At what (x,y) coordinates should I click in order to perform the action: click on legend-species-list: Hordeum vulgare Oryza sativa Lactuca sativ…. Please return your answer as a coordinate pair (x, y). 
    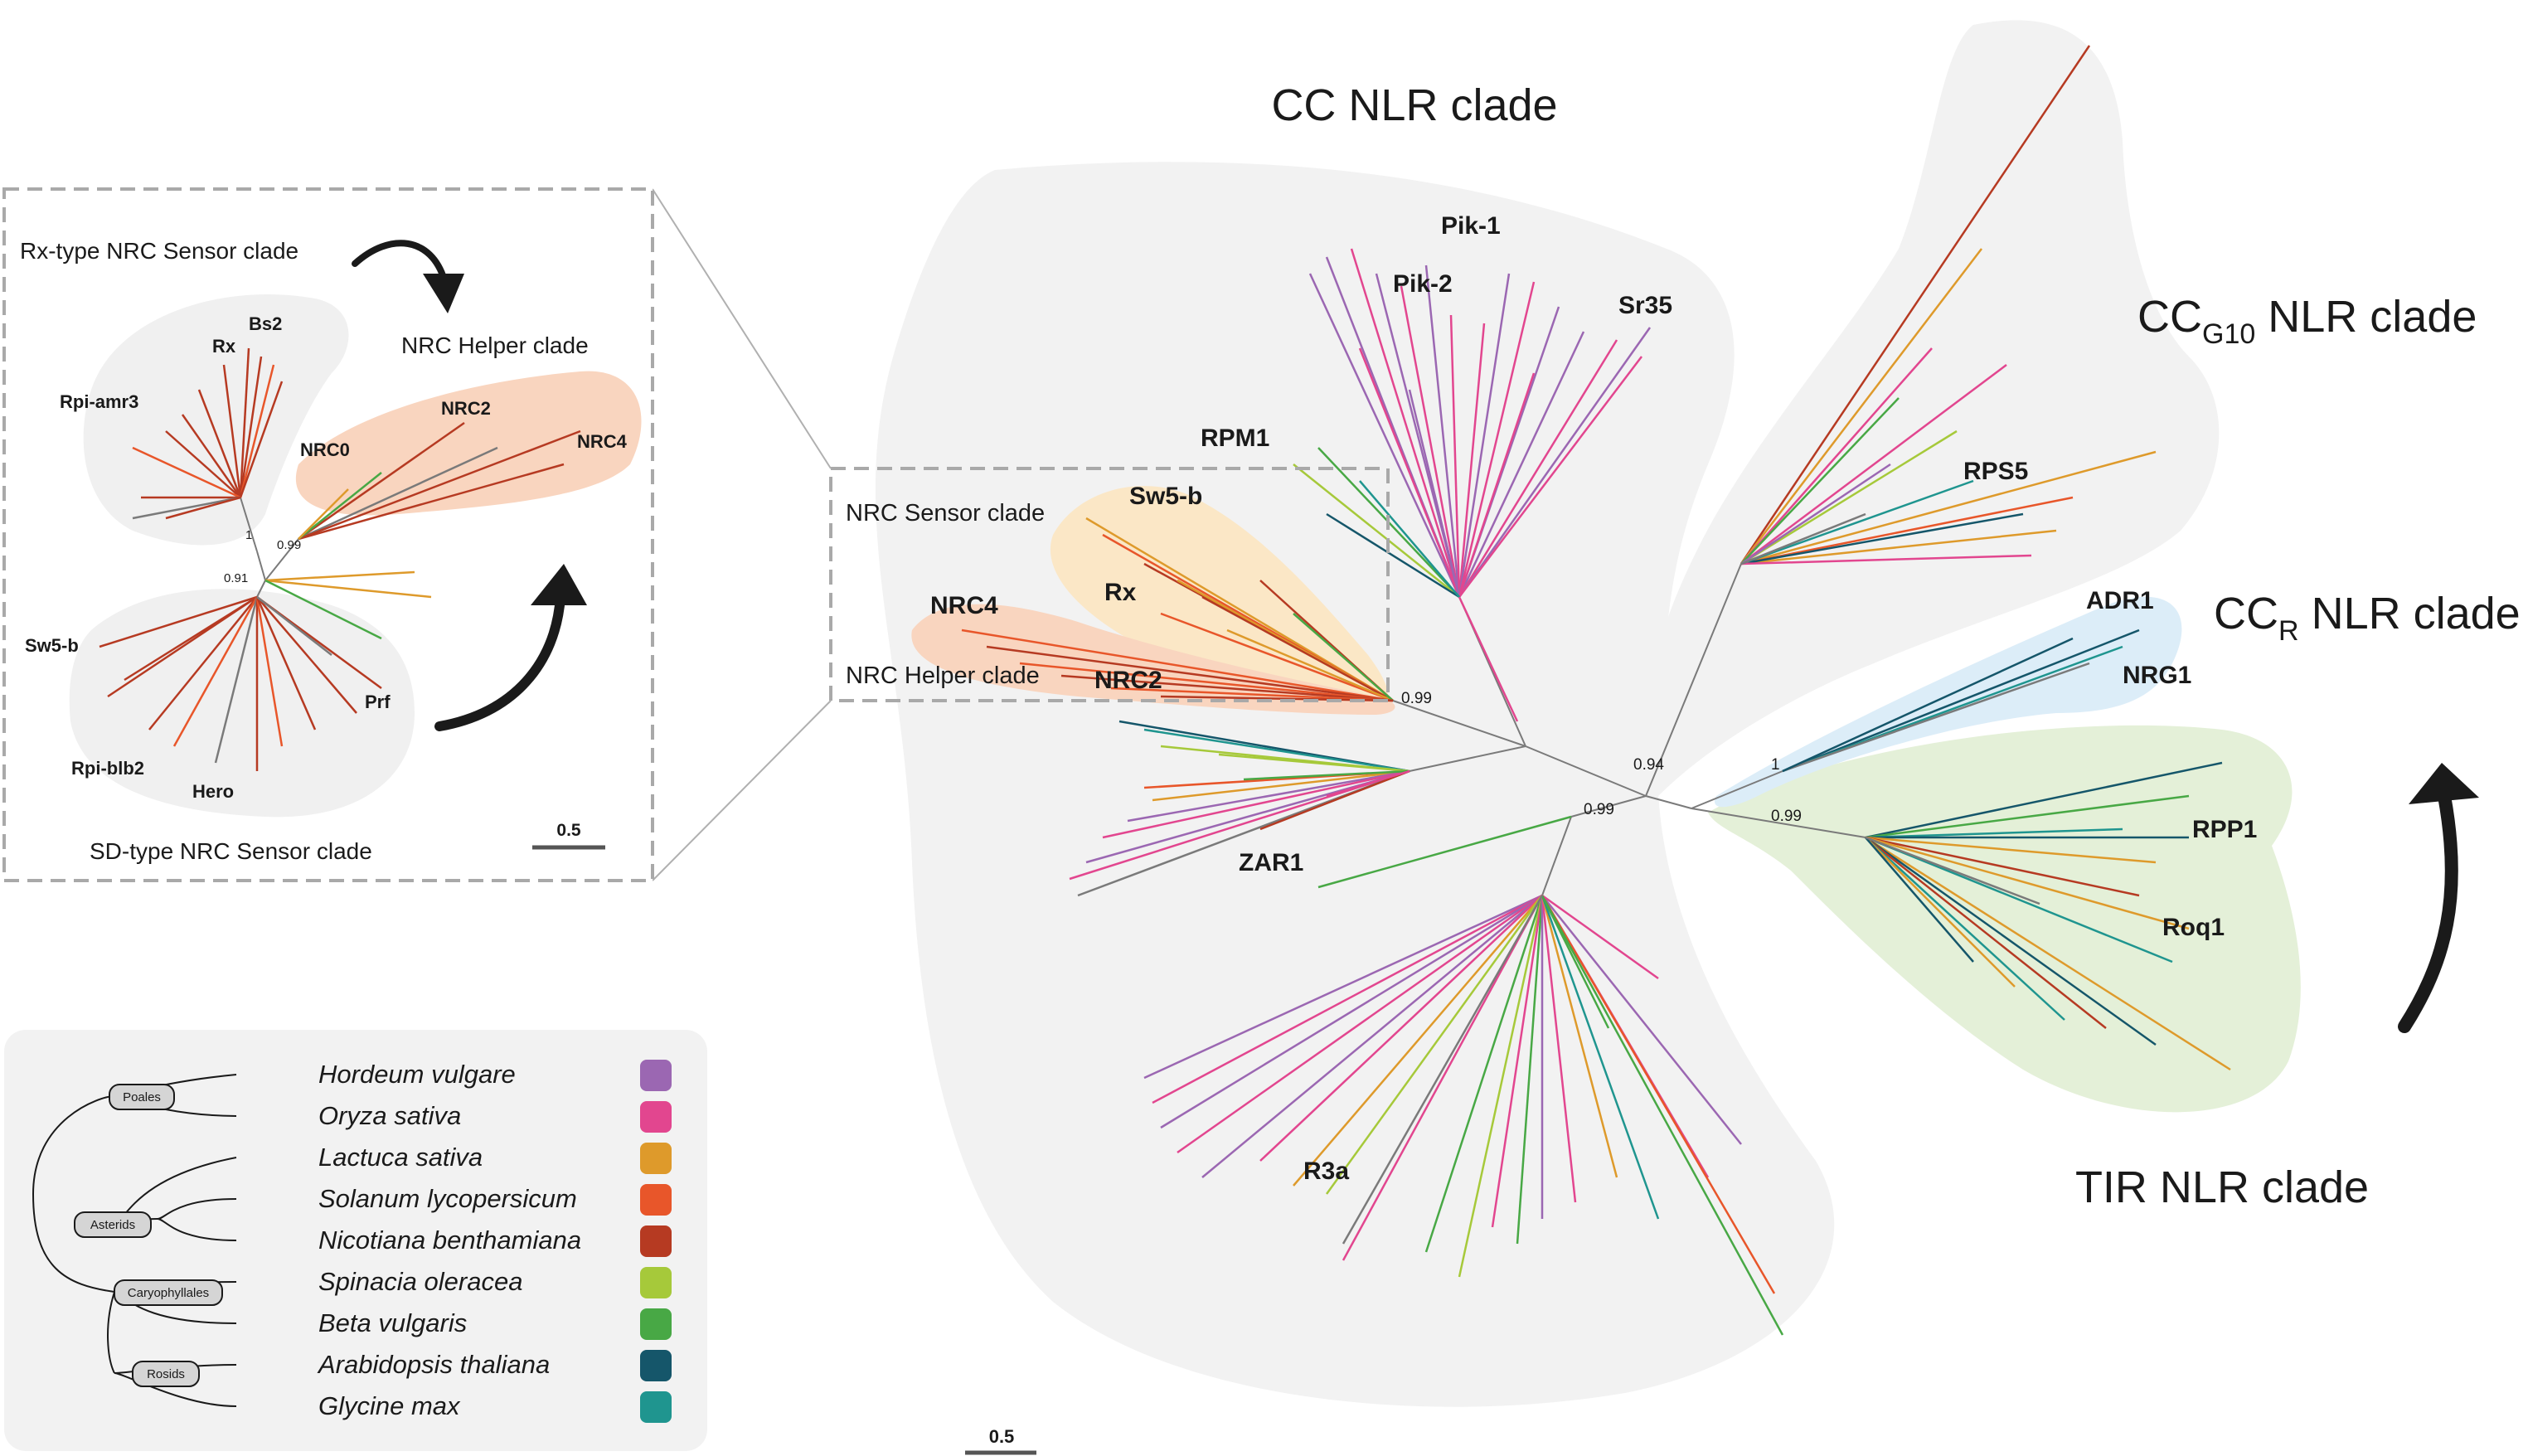
    Looking at the image, I should click on (494, 1241).